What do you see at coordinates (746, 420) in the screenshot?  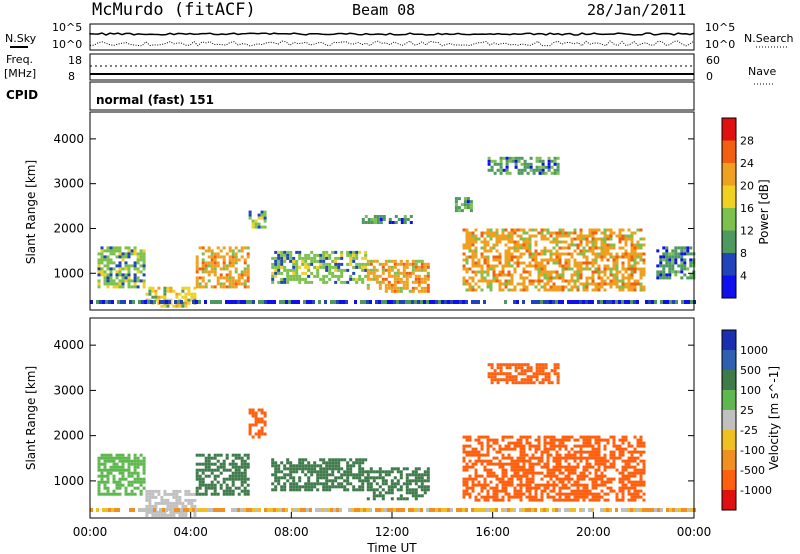 I see `velocity-colorbar: 1000 500 100 25 -25 -100 -500 -1000` at bounding box center [746, 420].